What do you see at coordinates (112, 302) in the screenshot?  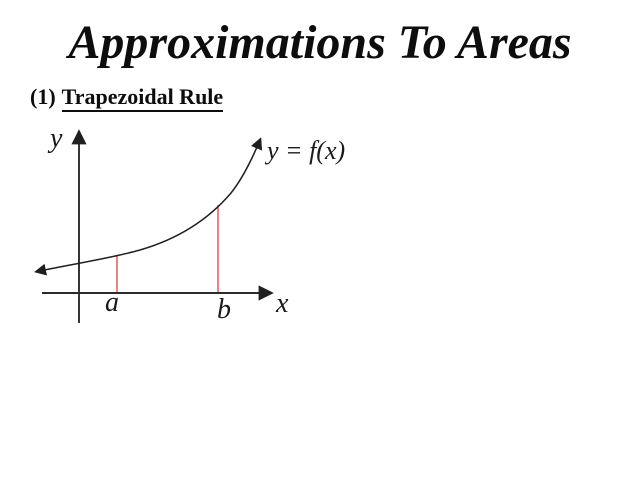 I see `lower-limit-label: a` at bounding box center [112, 302].